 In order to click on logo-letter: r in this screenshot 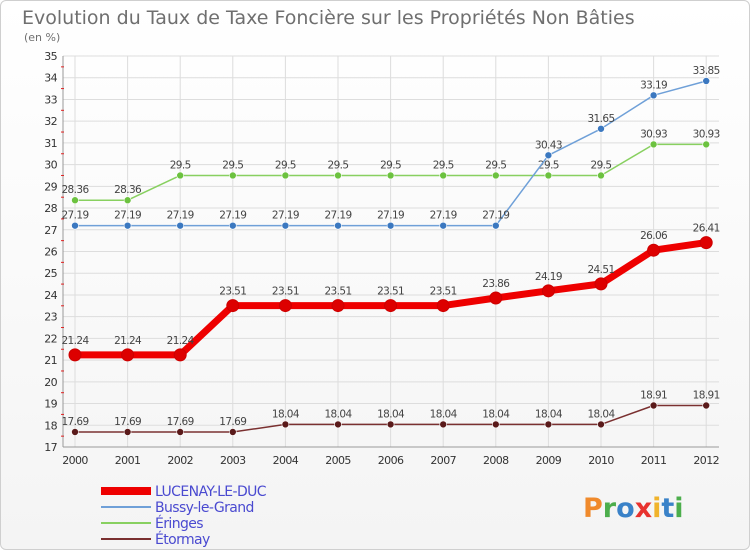, I will do `click(610, 508)`.